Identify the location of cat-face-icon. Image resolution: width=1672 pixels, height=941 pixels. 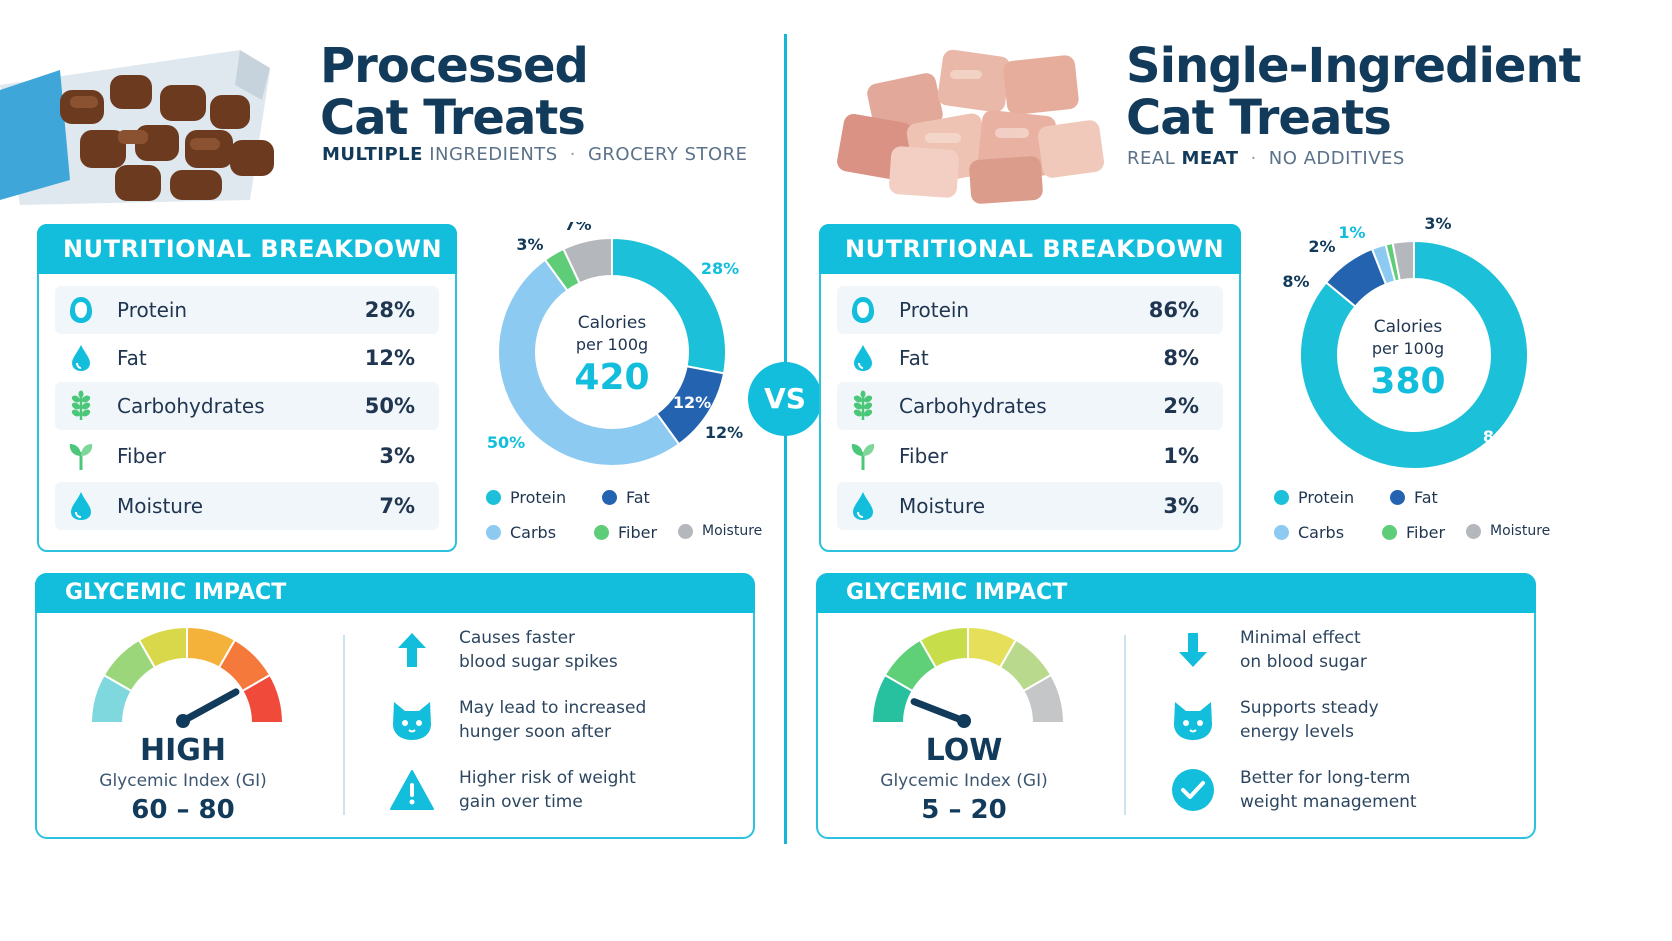
(1193, 720).